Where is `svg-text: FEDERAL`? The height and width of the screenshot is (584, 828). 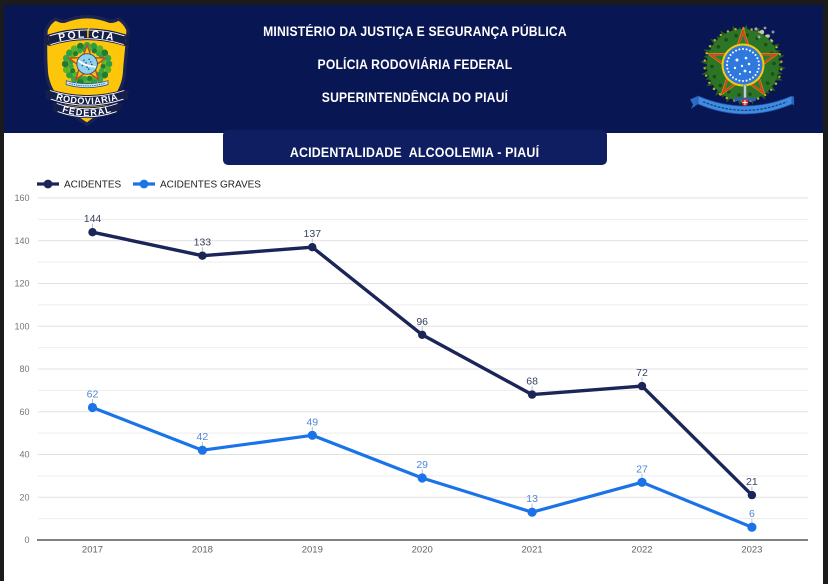
svg-text: FEDERAL is located at coordinates (87, 111).